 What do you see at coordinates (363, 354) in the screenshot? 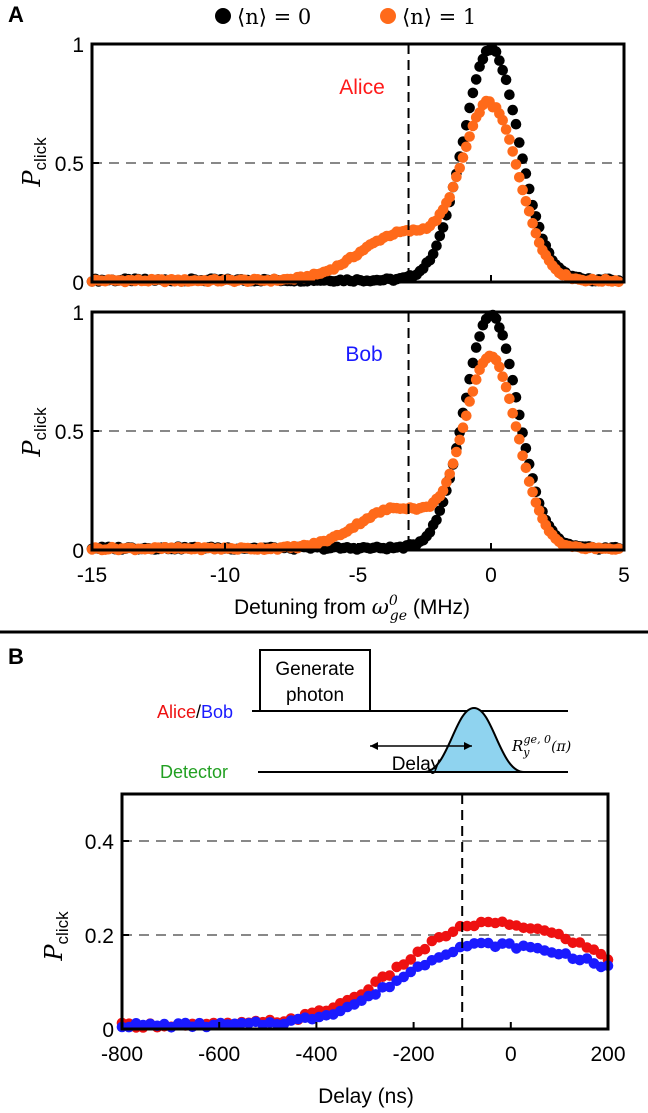
I see `plot-annotation: Bob` at bounding box center [363, 354].